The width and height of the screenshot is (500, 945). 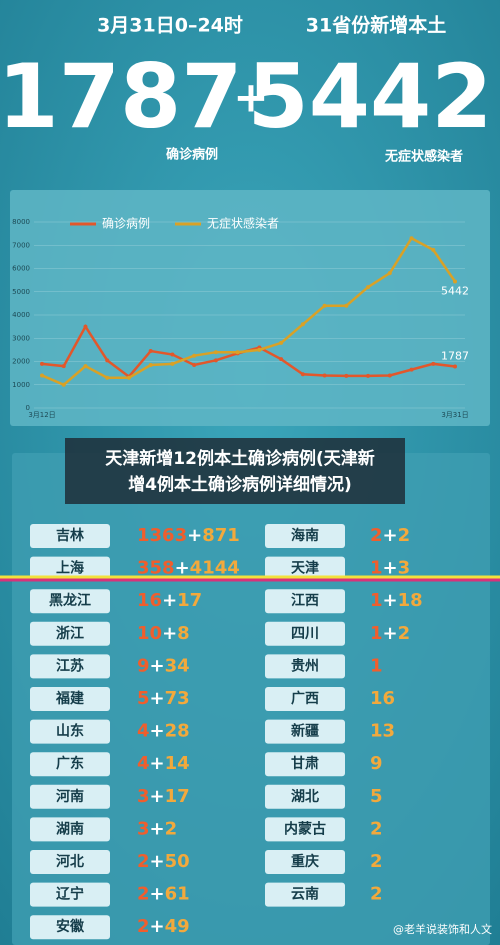 What do you see at coordinates (192, 155) in the screenshot?
I see `confirmed-label: 确诊病例` at bounding box center [192, 155].